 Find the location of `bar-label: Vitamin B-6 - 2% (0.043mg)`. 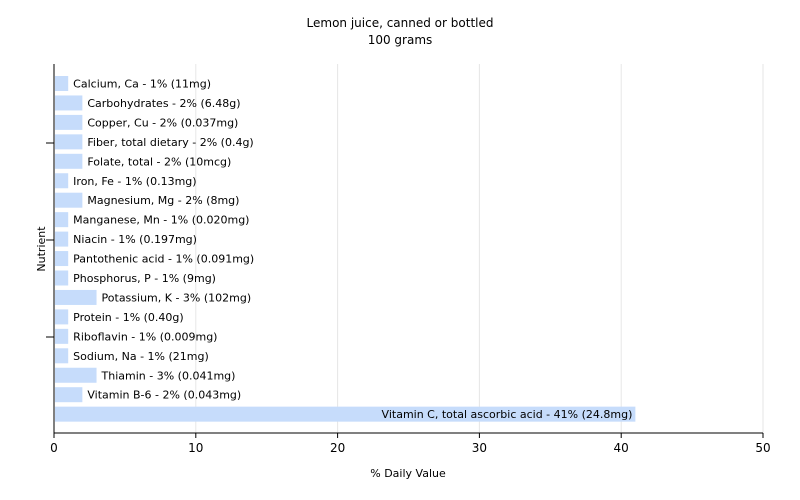

bar-label: Vitamin B-6 - 2% (0.043mg) is located at coordinates (164, 395).